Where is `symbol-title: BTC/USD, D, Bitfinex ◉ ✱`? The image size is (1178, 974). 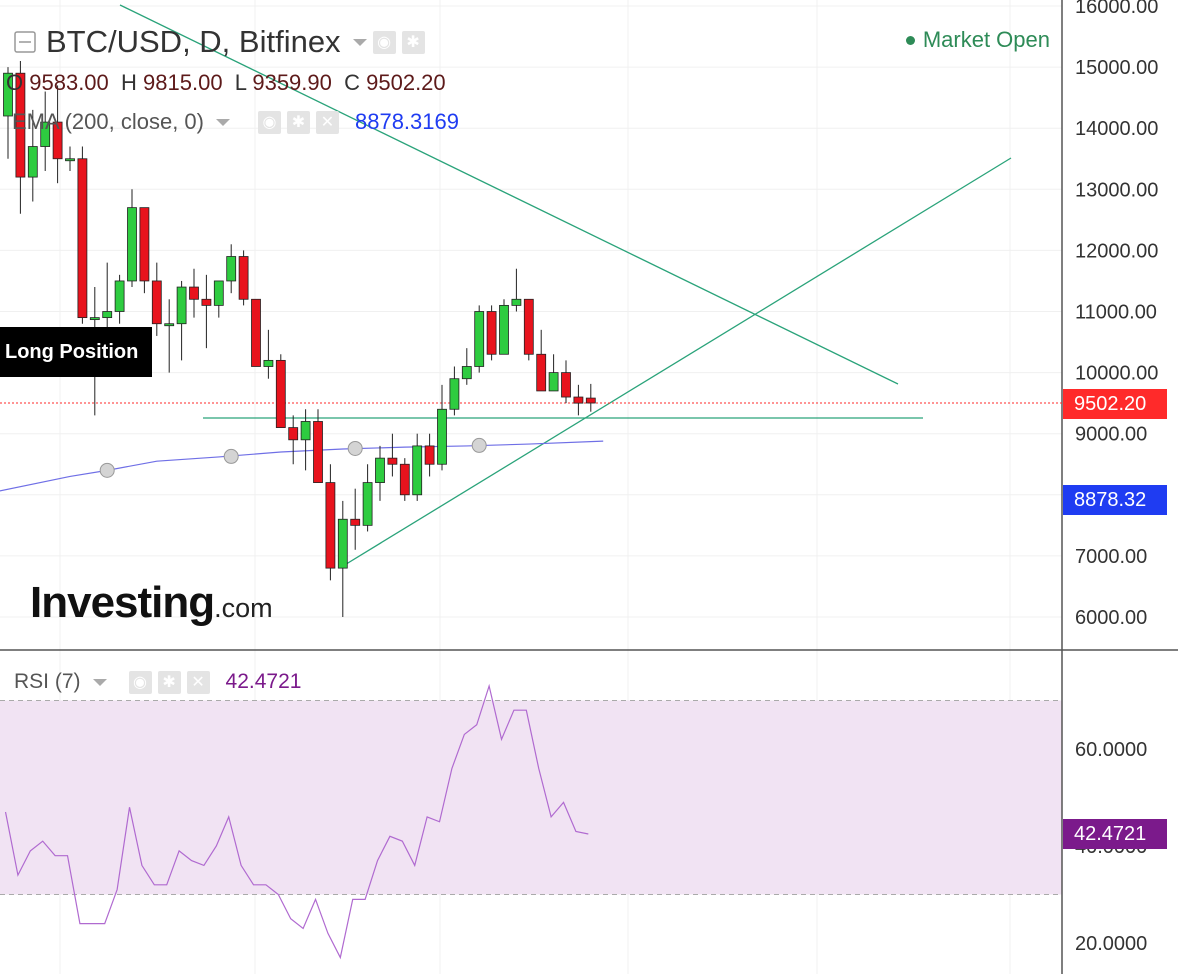
symbol-title: BTC/USD, D, Bitfinex ◉ ✱ is located at coordinates (219, 42).